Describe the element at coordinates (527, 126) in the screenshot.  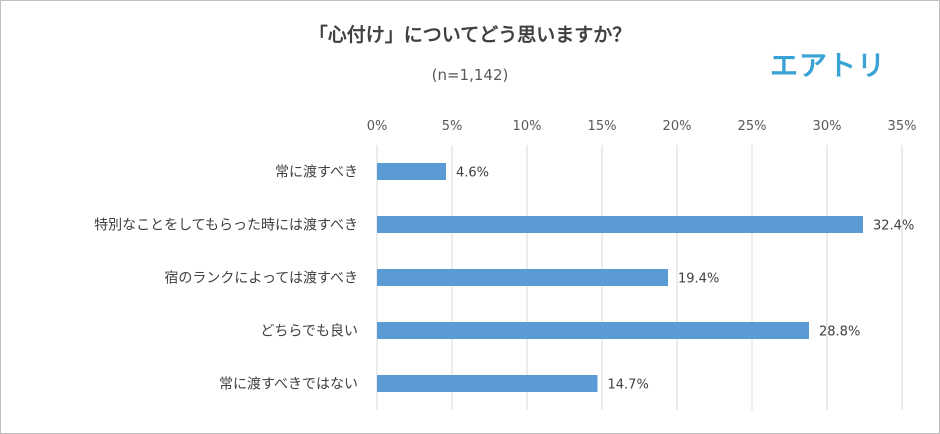
I see `x-tick-label: 10%` at that location.